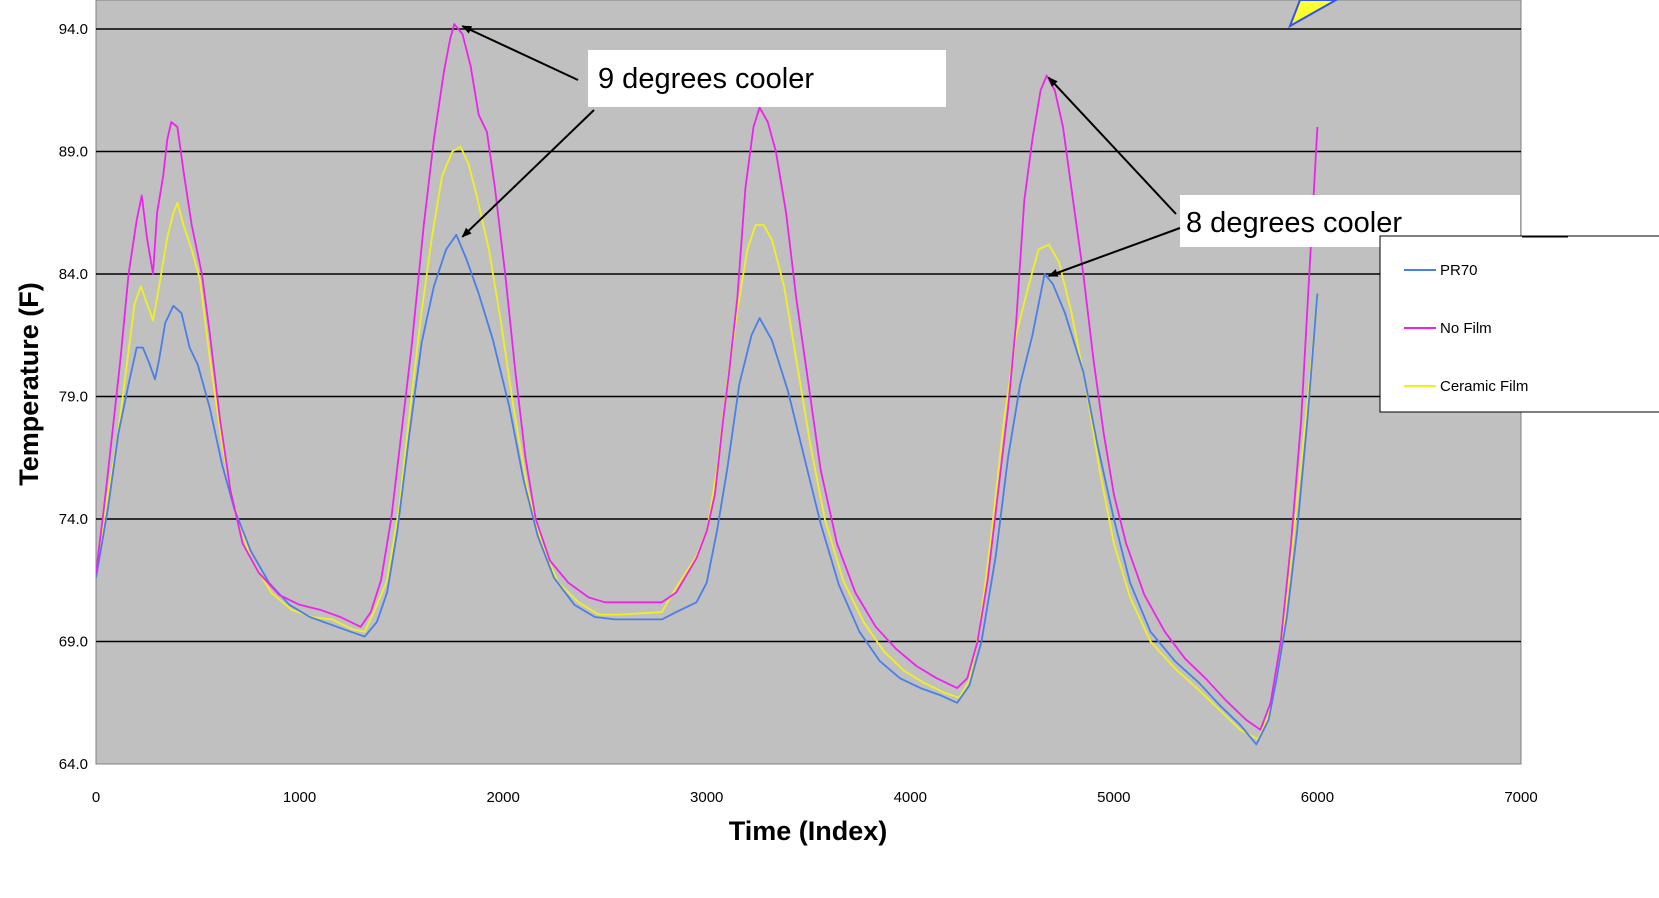 The width and height of the screenshot is (1659, 898). What do you see at coordinates (1313, 14) in the screenshot?
I see `yellow-arrow-icon` at bounding box center [1313, 14].